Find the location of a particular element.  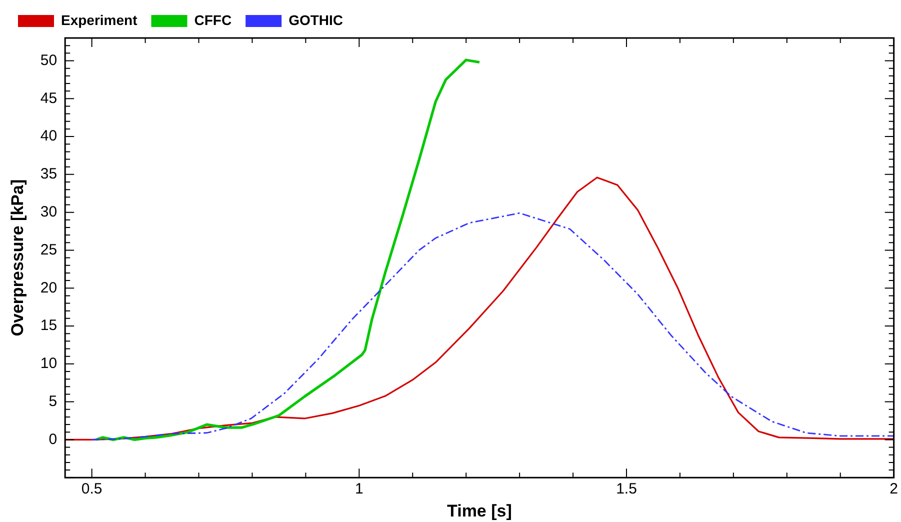

y-tick-label: 15 is located at coordinates (49, 325).